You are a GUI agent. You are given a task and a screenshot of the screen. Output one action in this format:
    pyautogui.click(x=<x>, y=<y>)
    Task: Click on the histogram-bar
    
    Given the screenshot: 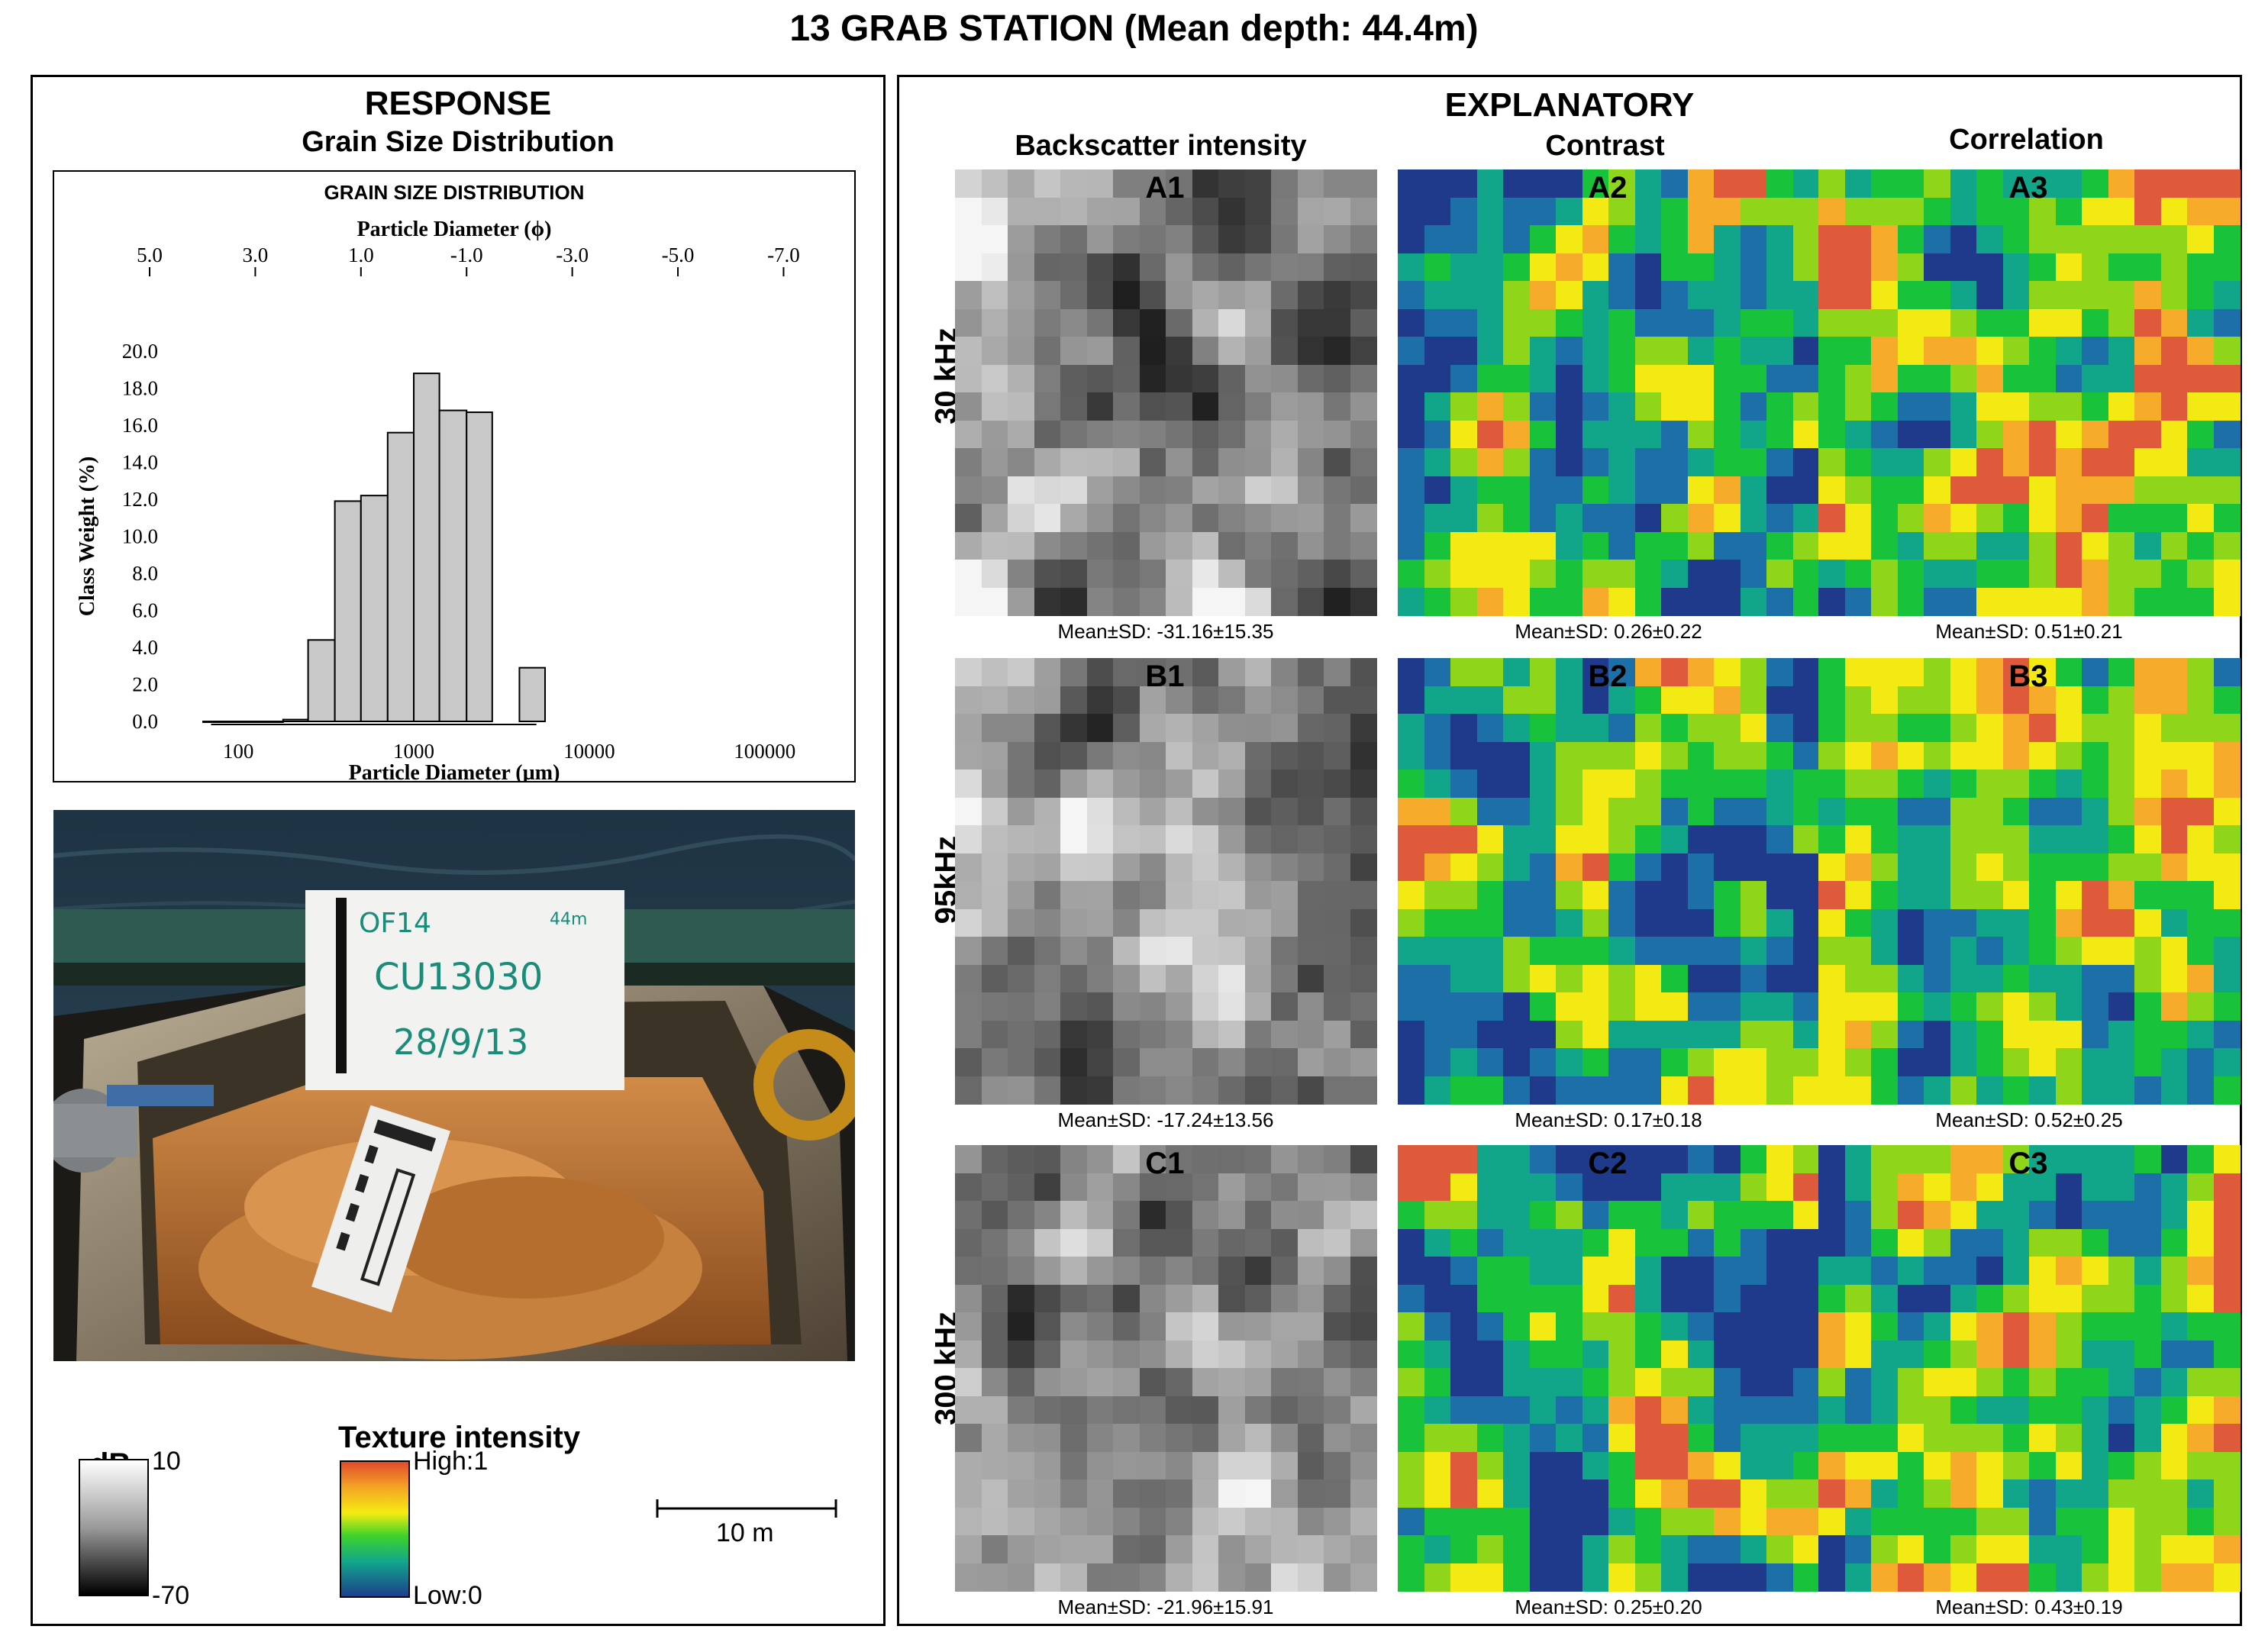 What is the action you would take?
    pyautogui.click(x=374, y=608)
    